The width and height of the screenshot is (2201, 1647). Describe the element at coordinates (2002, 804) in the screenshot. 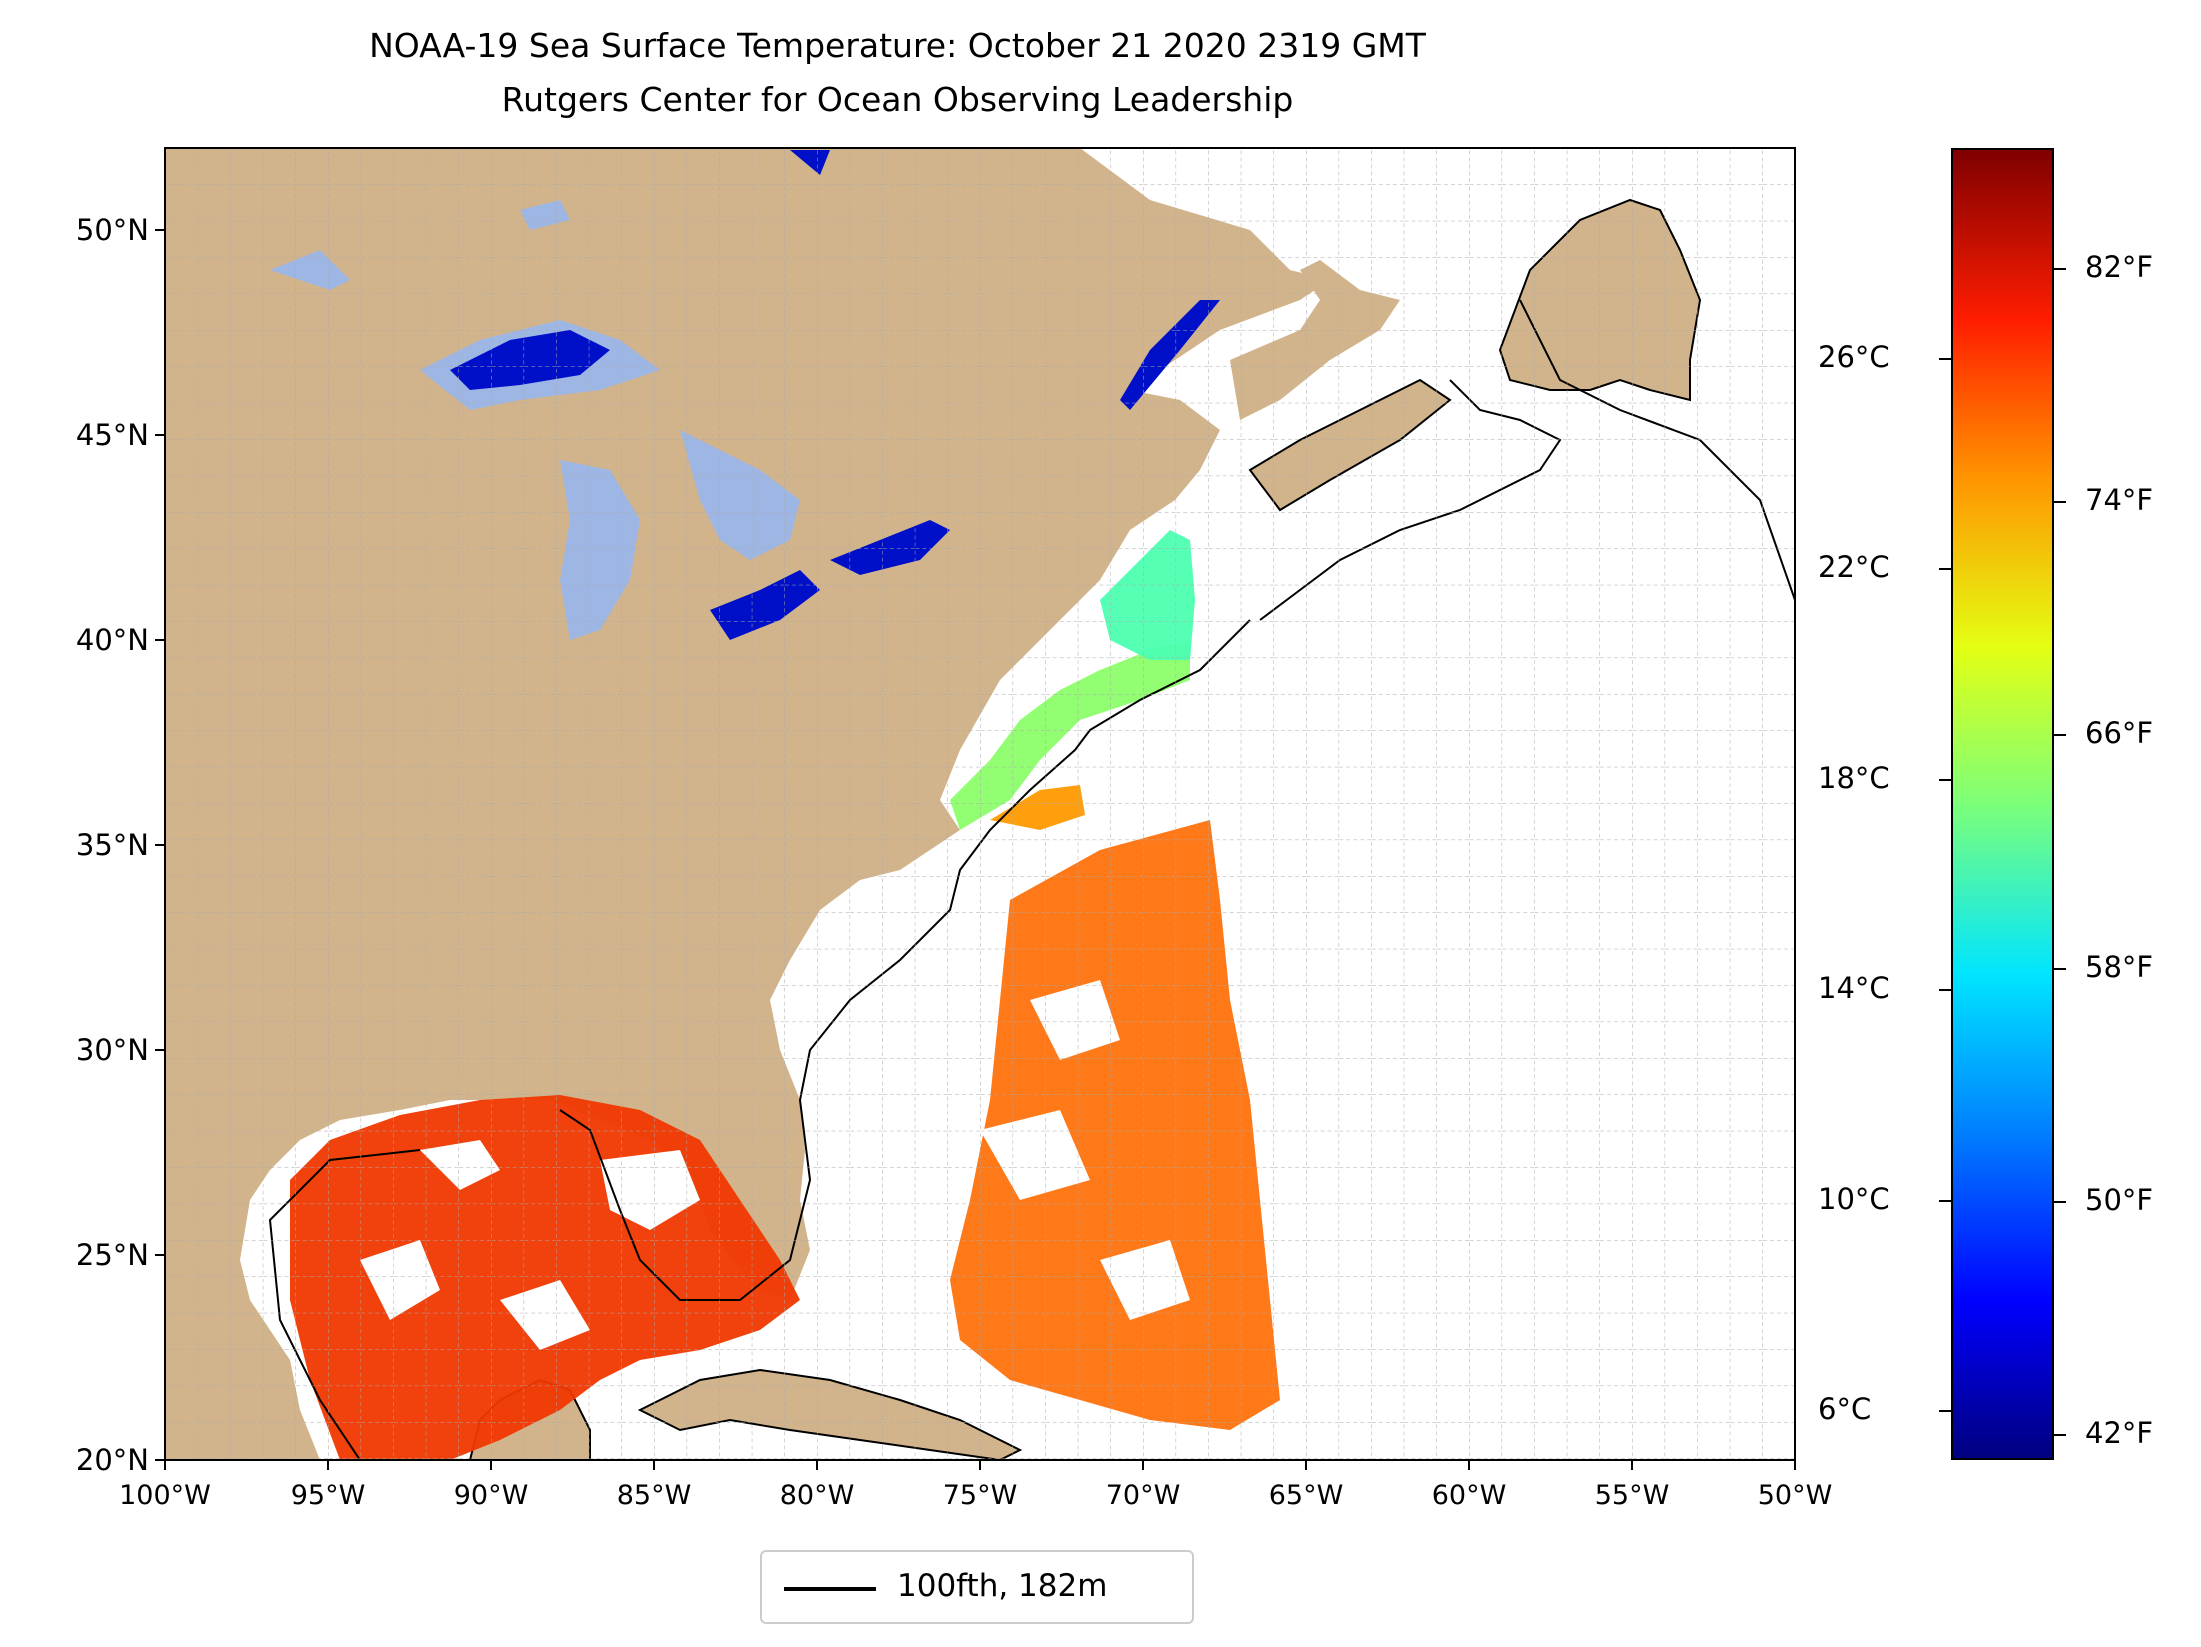

I see `colorbar` at that location.